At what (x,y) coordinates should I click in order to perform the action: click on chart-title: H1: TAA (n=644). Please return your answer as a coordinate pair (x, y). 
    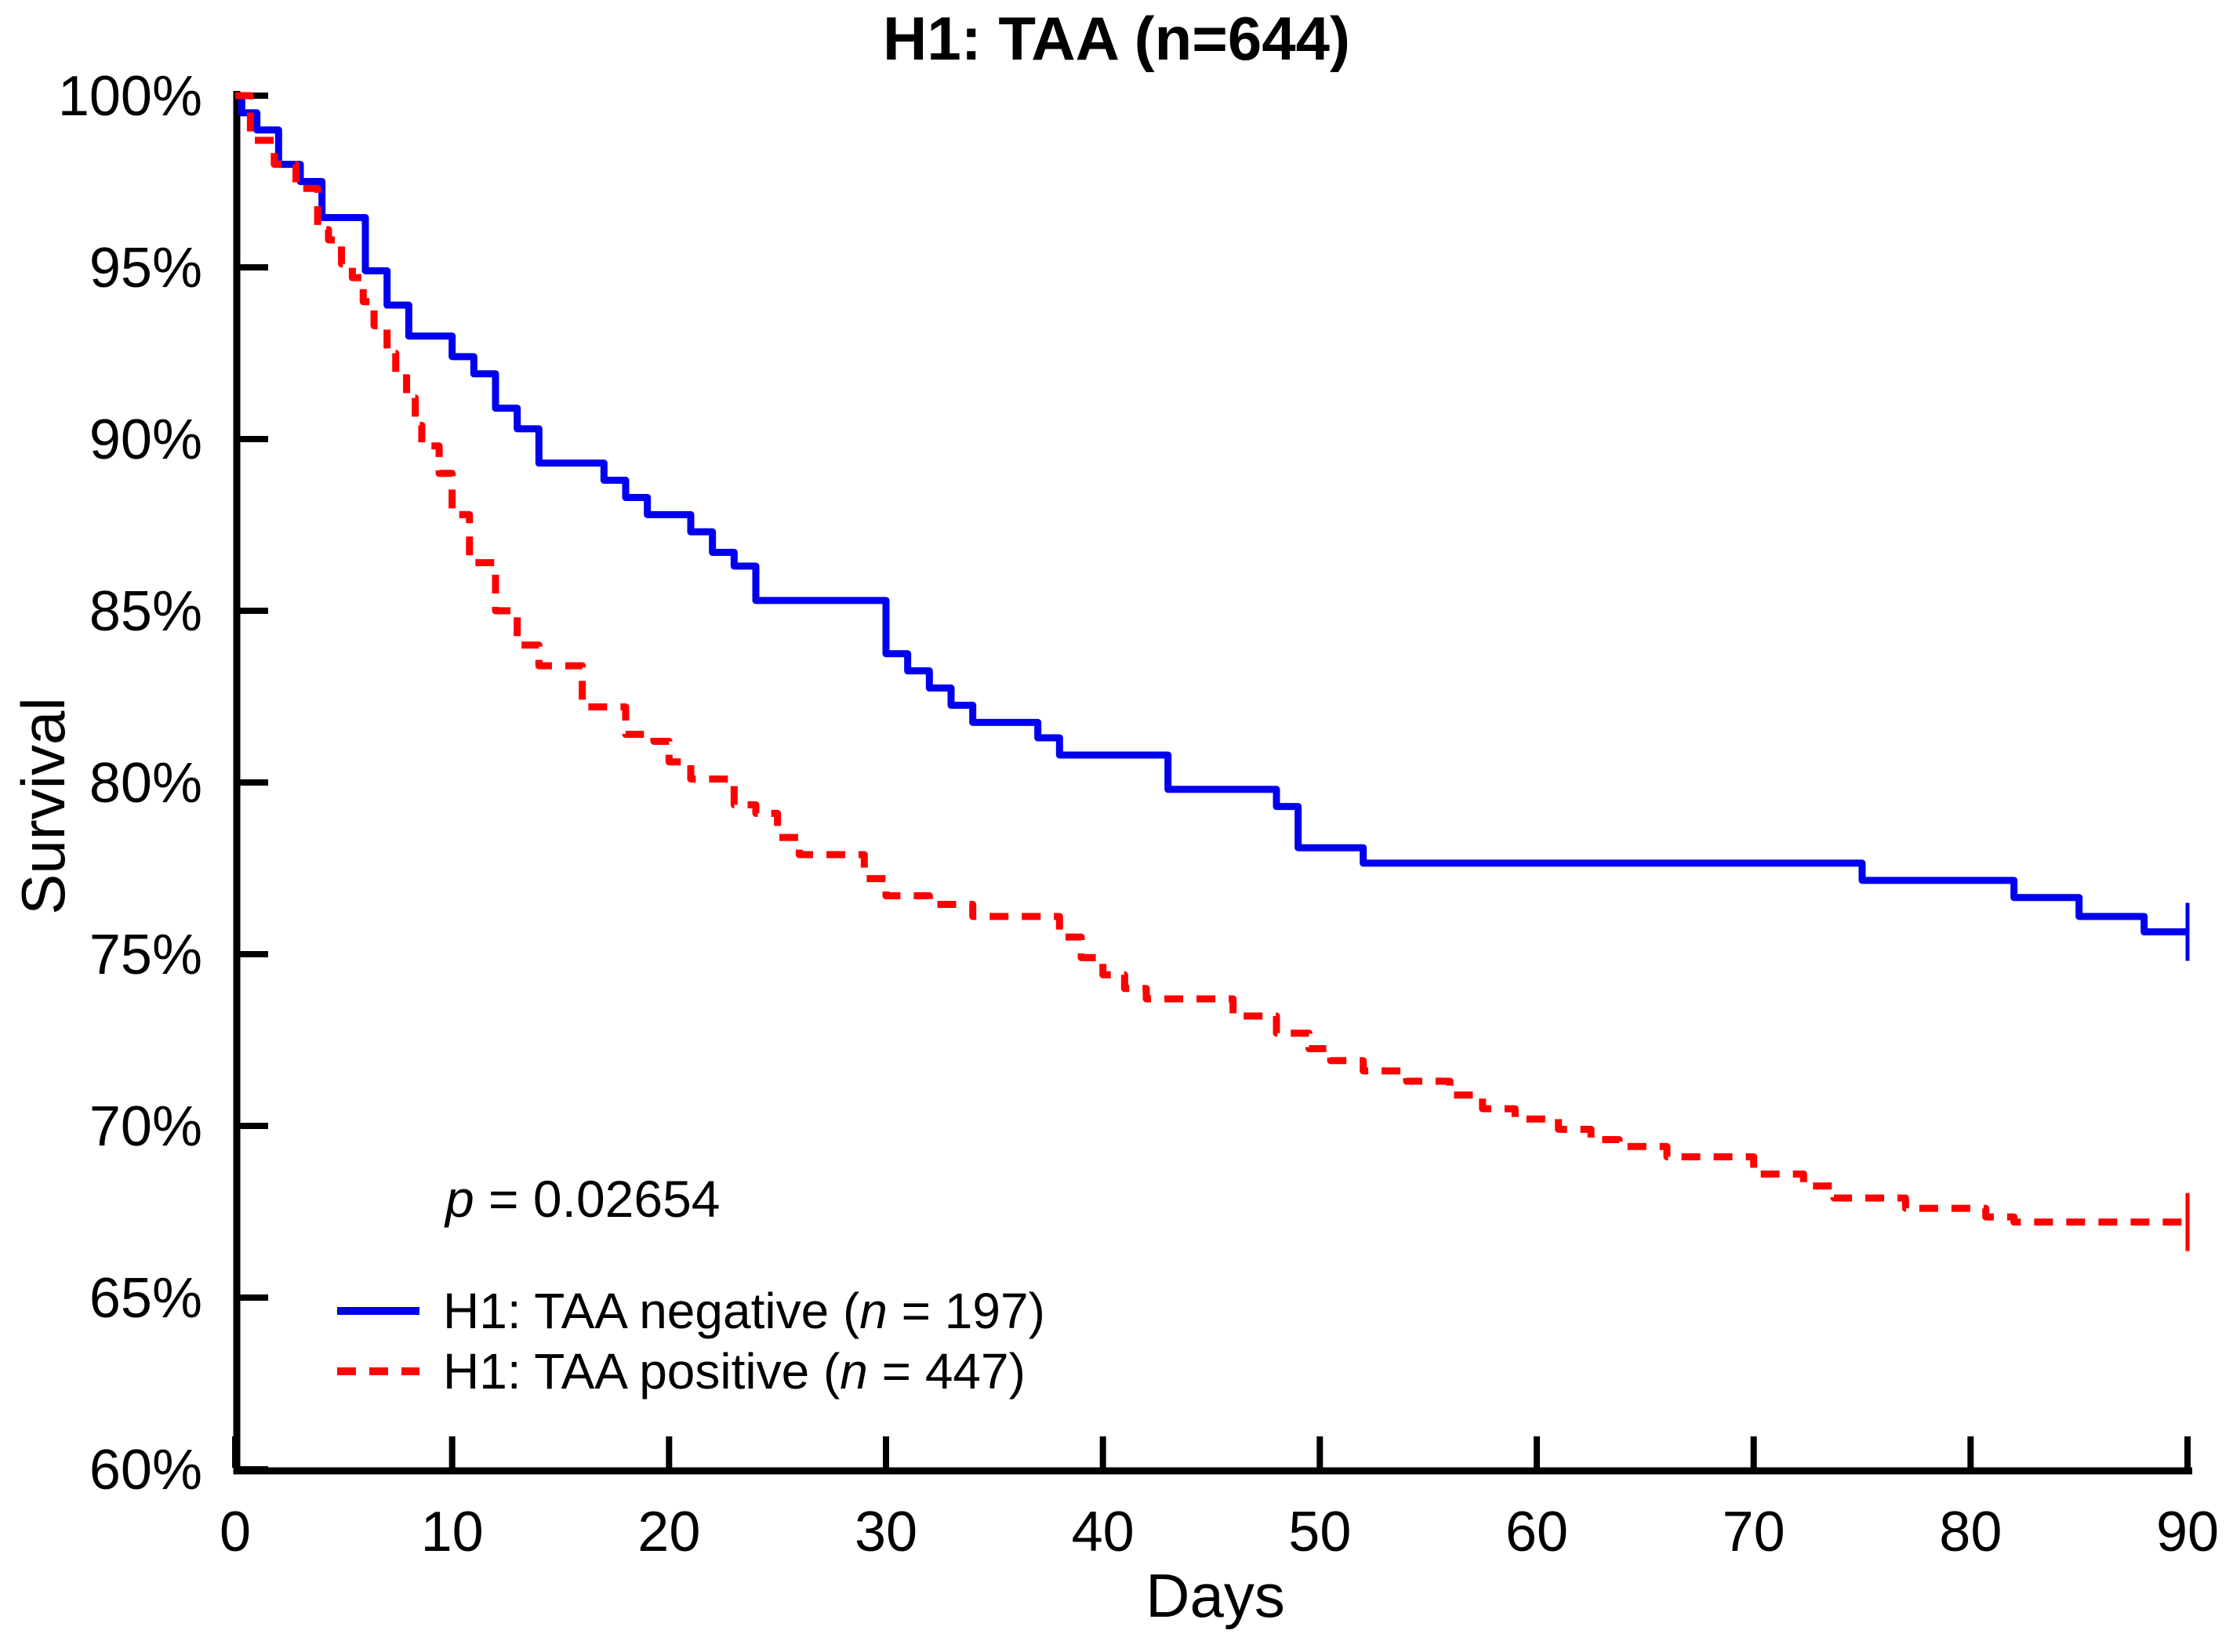
    Looking at the image, I should click on (1116, 38).